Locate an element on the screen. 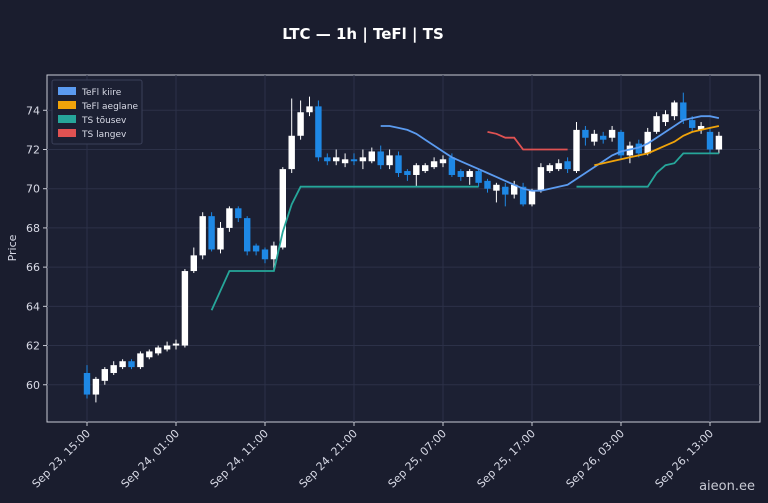 Image resolution: width=768 pixels, height=503 pixels. y-tick-label: 60 is located at coordinates (33, 385).